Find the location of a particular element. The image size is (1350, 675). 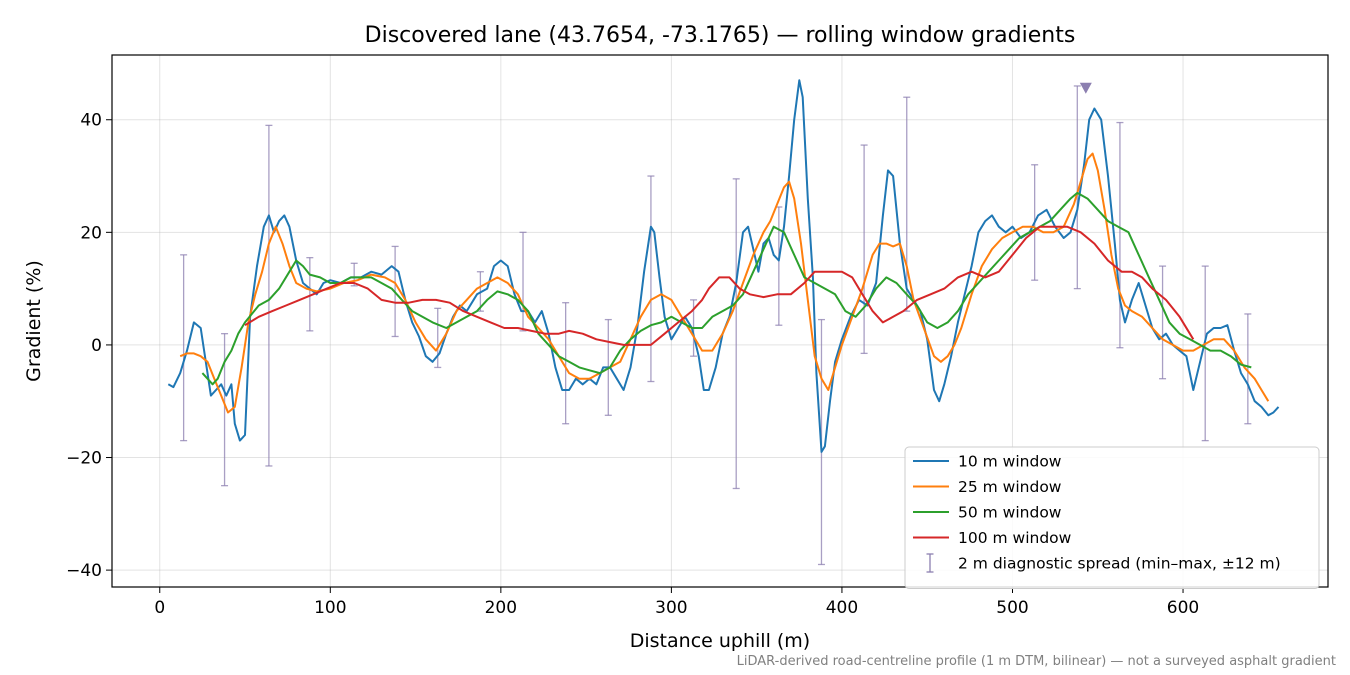

series-line-100m is located at coordinates (719, 285).